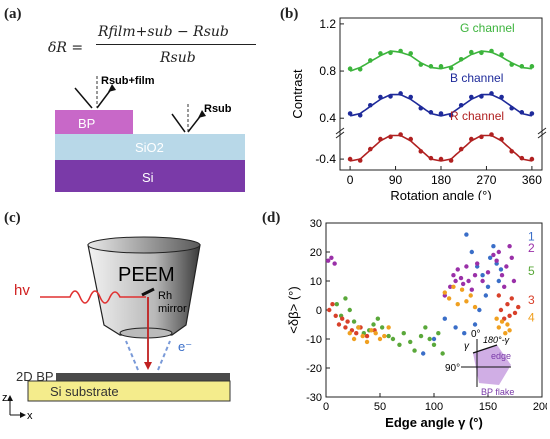  I want to click on si-label: Si, so click(148, 177).